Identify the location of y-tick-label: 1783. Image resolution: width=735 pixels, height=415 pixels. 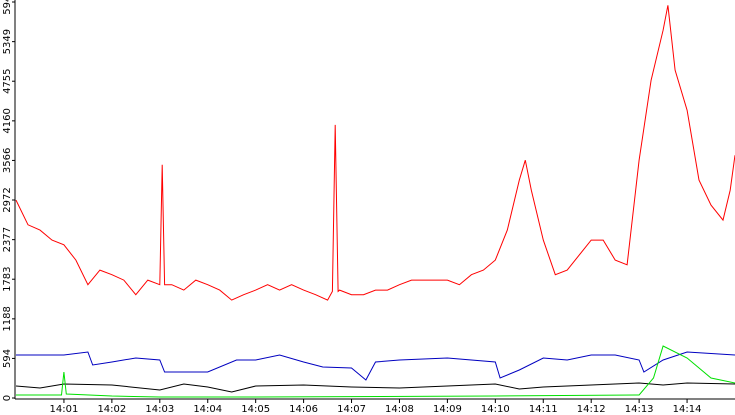
(7, 278).